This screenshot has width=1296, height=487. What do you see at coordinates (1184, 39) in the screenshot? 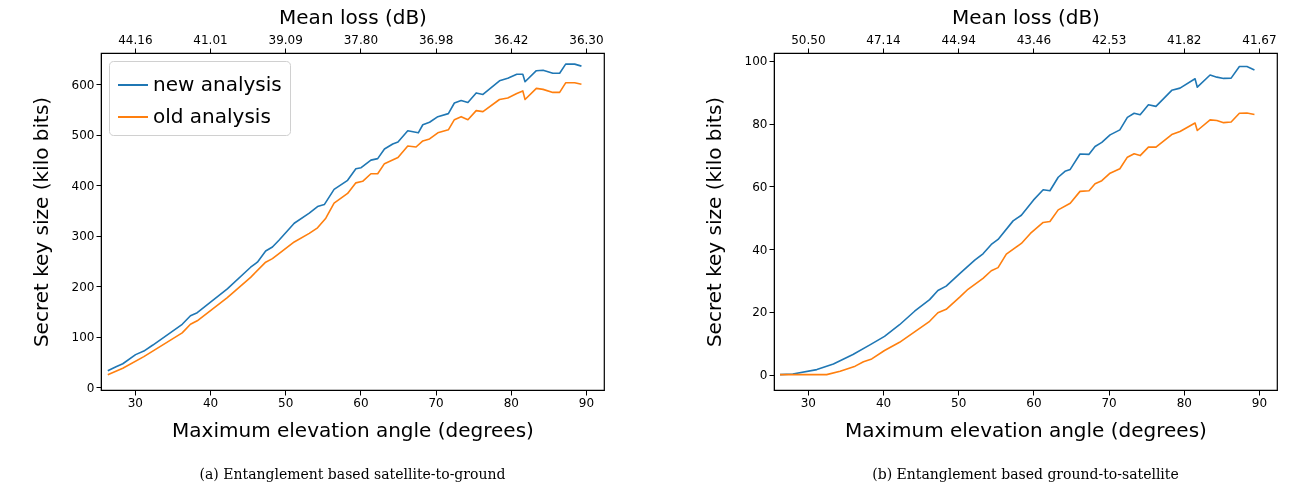
I see `text: 41.82` at bounding box center [1184, 39].